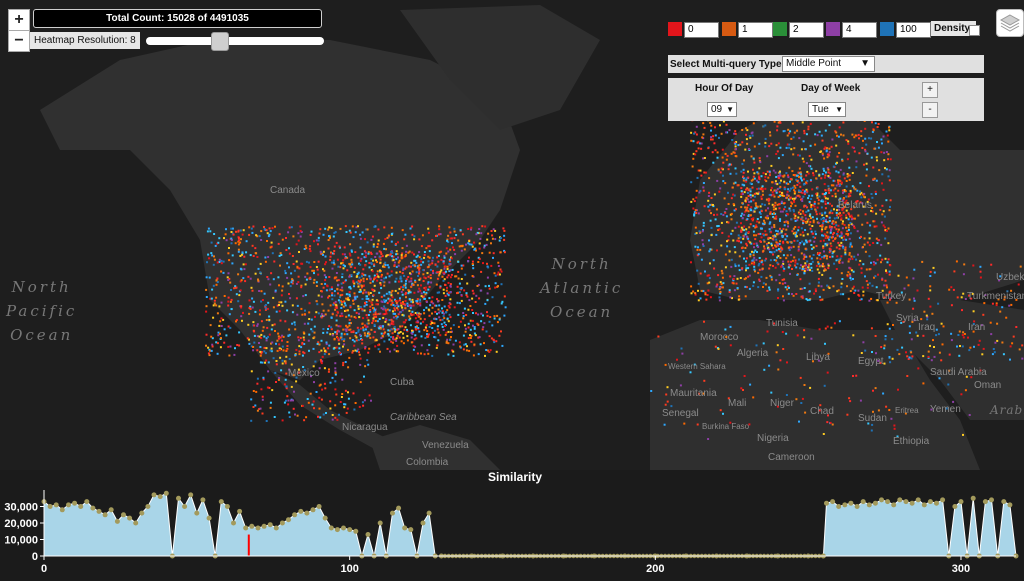 Image resolution: width=1024 pixels, height=581 pixels. What do you see at coordinates (19, 20) in the screenshot?
I see `zoom-in-button: +` at bounding box center [19, 20].